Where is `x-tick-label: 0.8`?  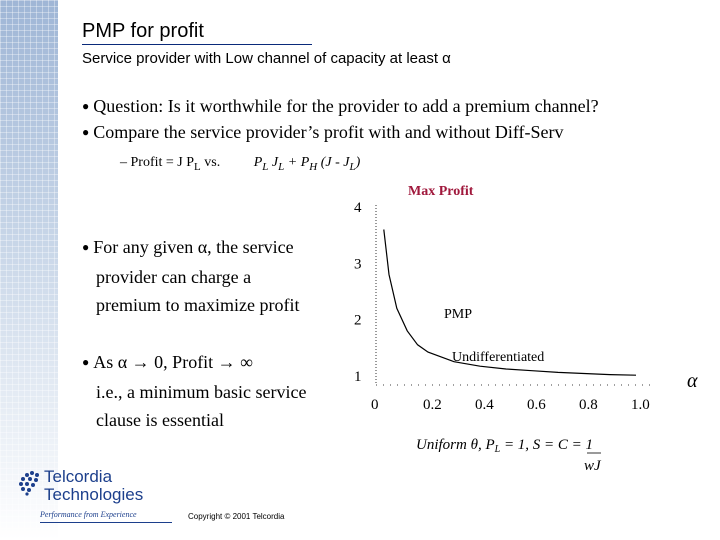
x-tick-label: 0.8 is located at coordinates (588, 405).